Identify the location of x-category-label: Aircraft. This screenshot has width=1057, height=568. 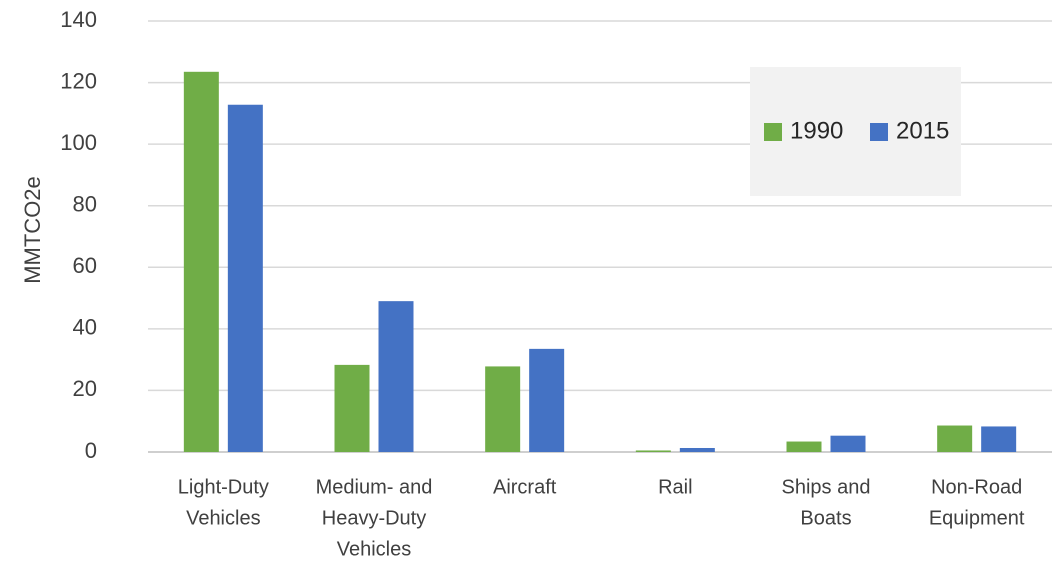
(525, 487).